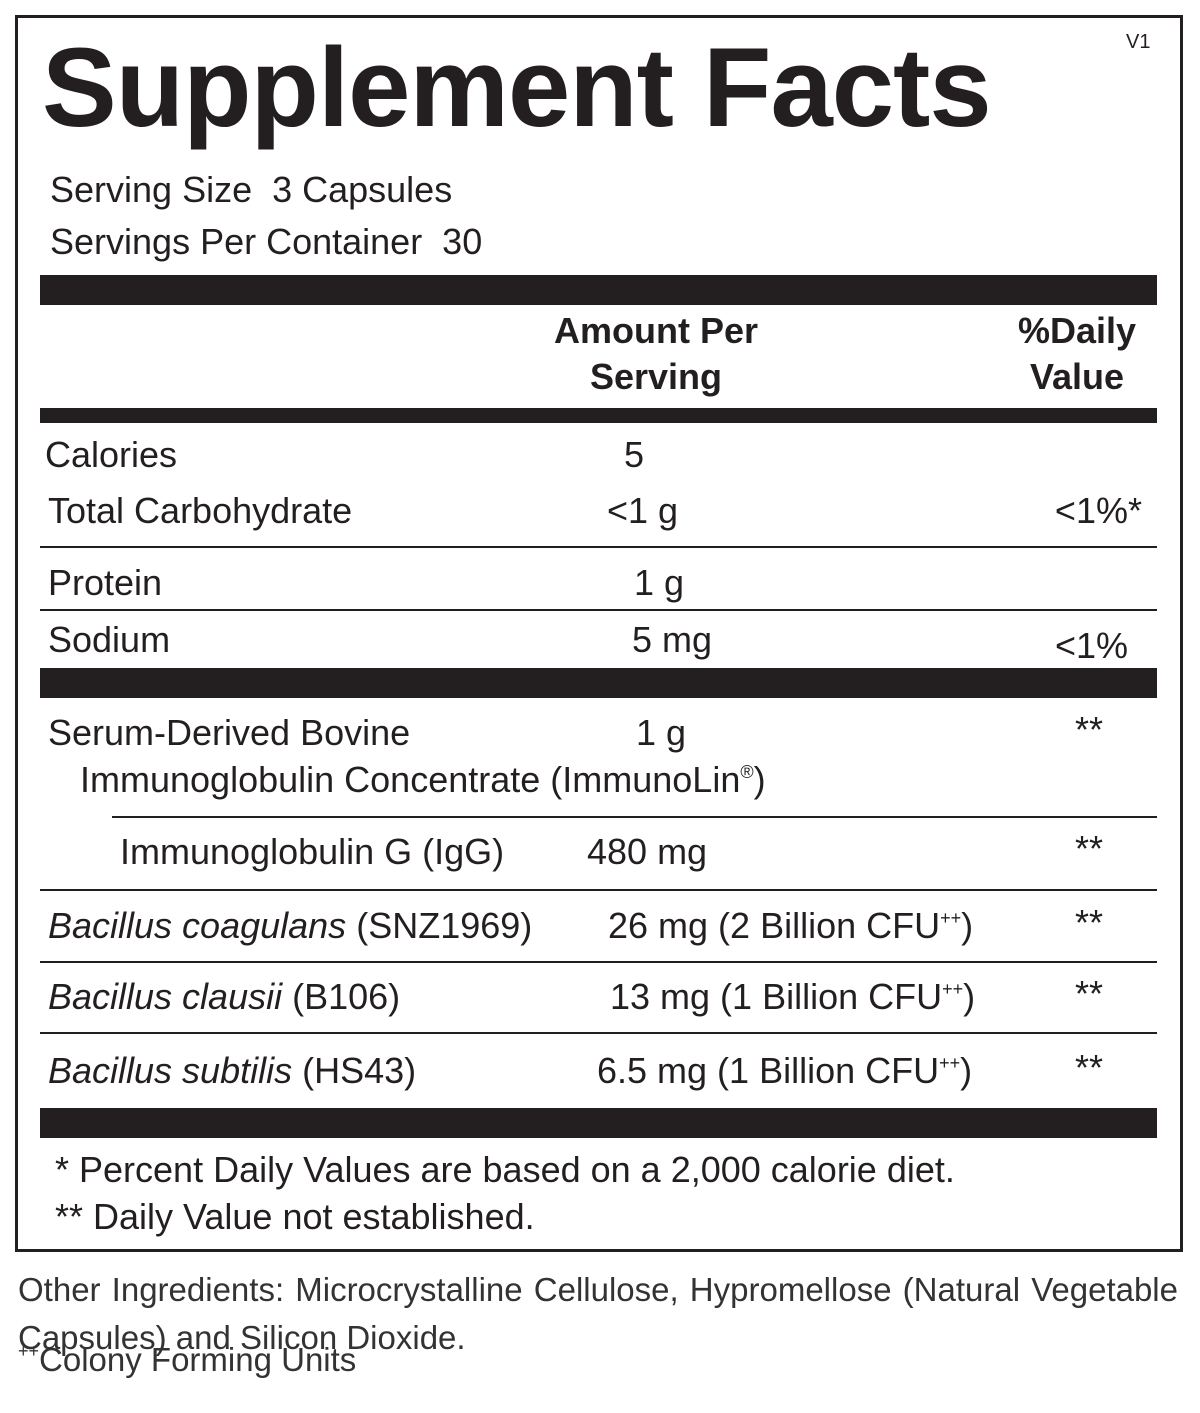 The image size is (1200, 1413). Describe the element at coordinates (111, 454) in the screenshot. I see `nutrient-name: Calories` at that location.